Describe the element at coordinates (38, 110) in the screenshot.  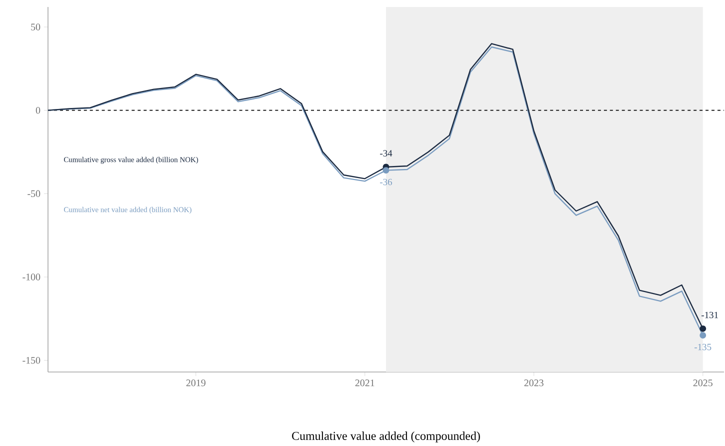
I see `y-tick-label: 0` at that location.